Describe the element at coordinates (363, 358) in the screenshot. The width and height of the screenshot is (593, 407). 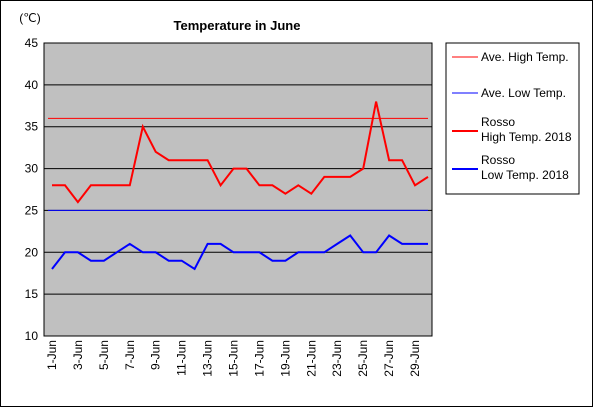
I see `x-tick-label: 25-Jun` at that location.